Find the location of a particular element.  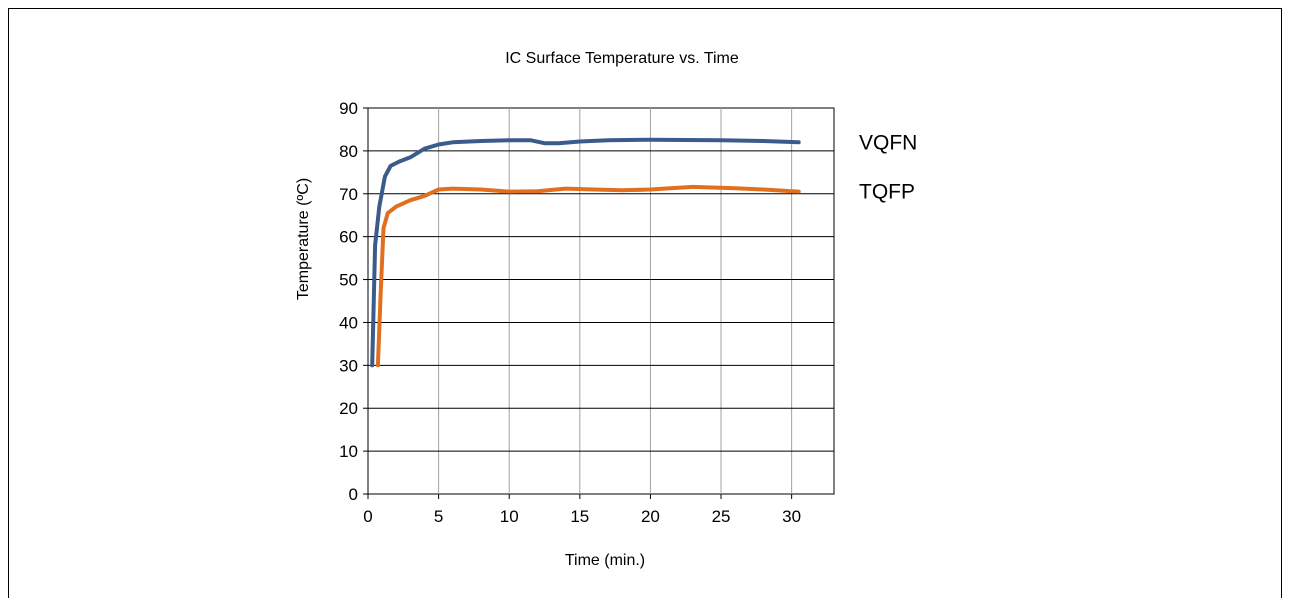

y-tick-label: 20 is located at coordinates (348, 408).